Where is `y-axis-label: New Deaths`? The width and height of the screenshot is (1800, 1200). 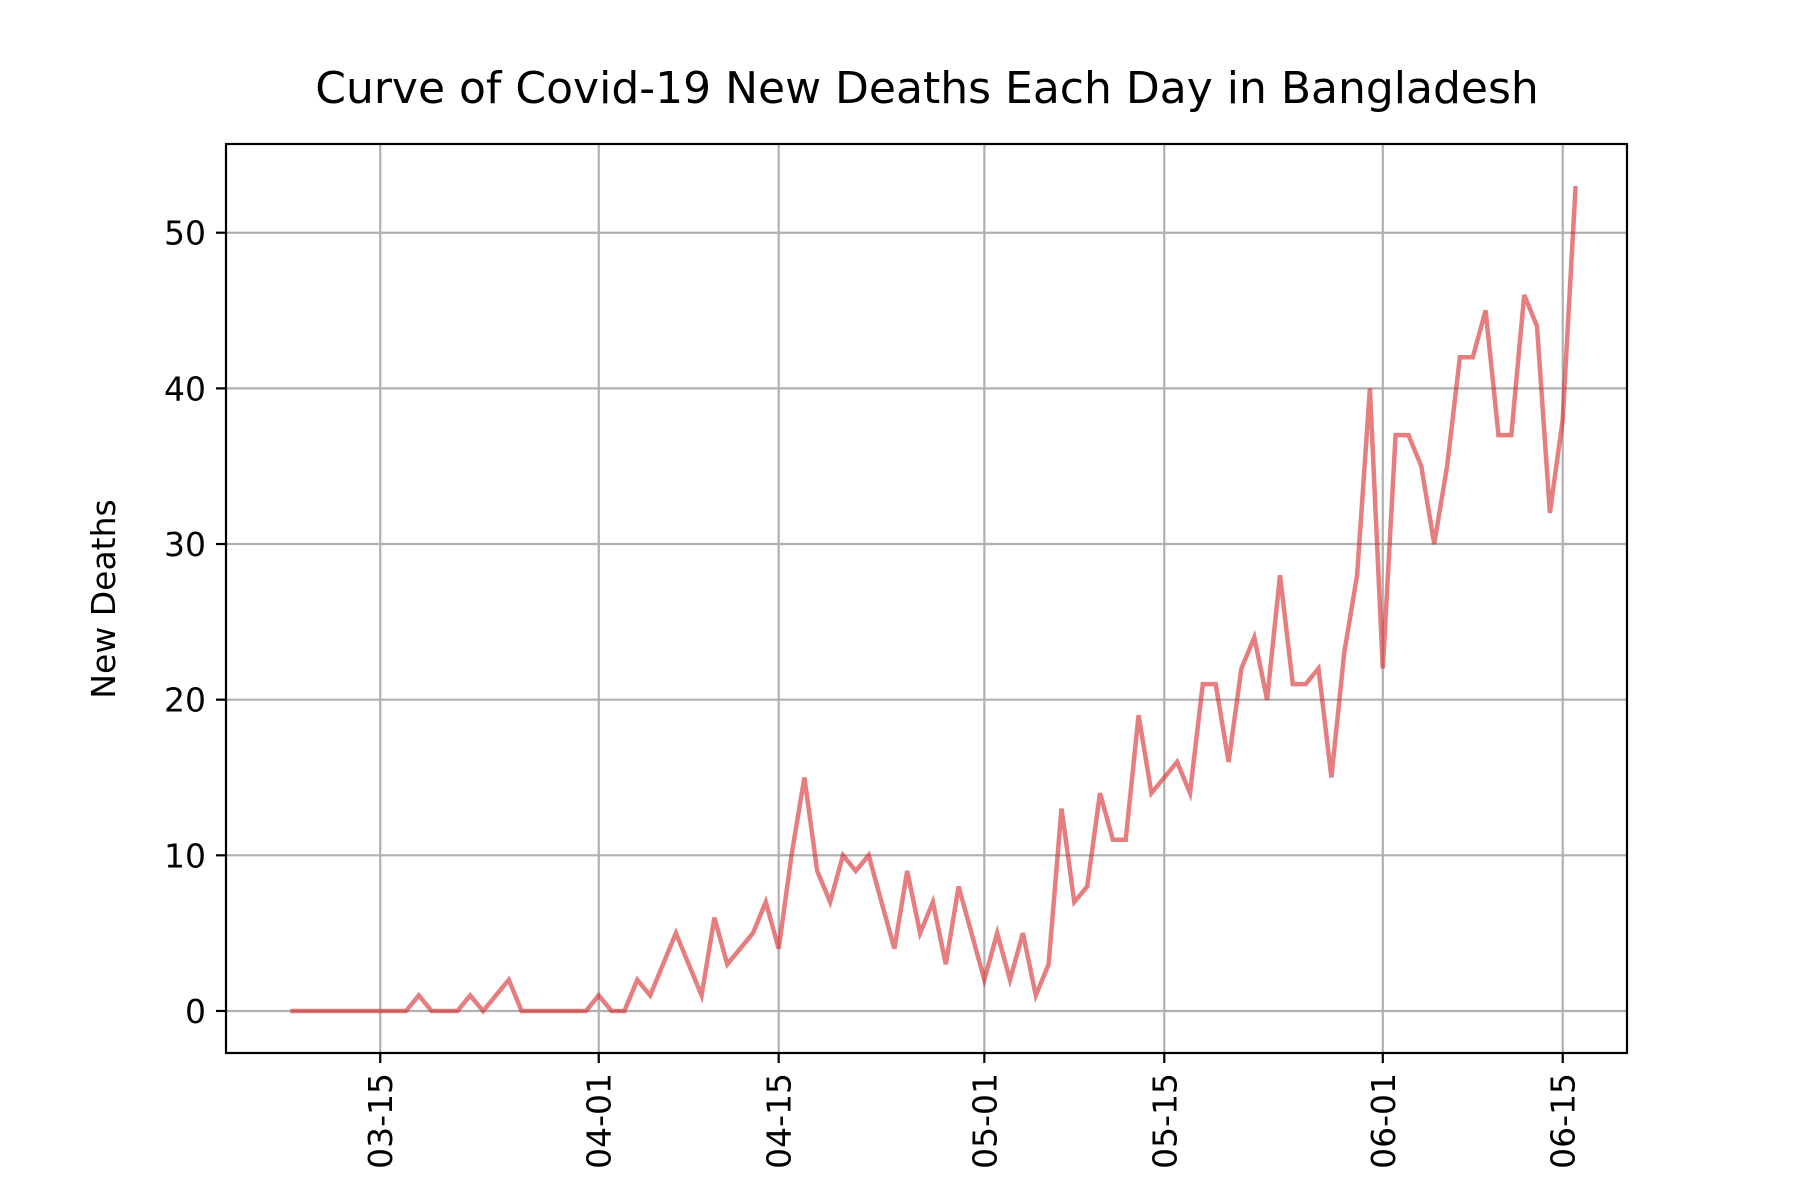
y-axis-label: New Deaths is located at coordinates (103, 598).